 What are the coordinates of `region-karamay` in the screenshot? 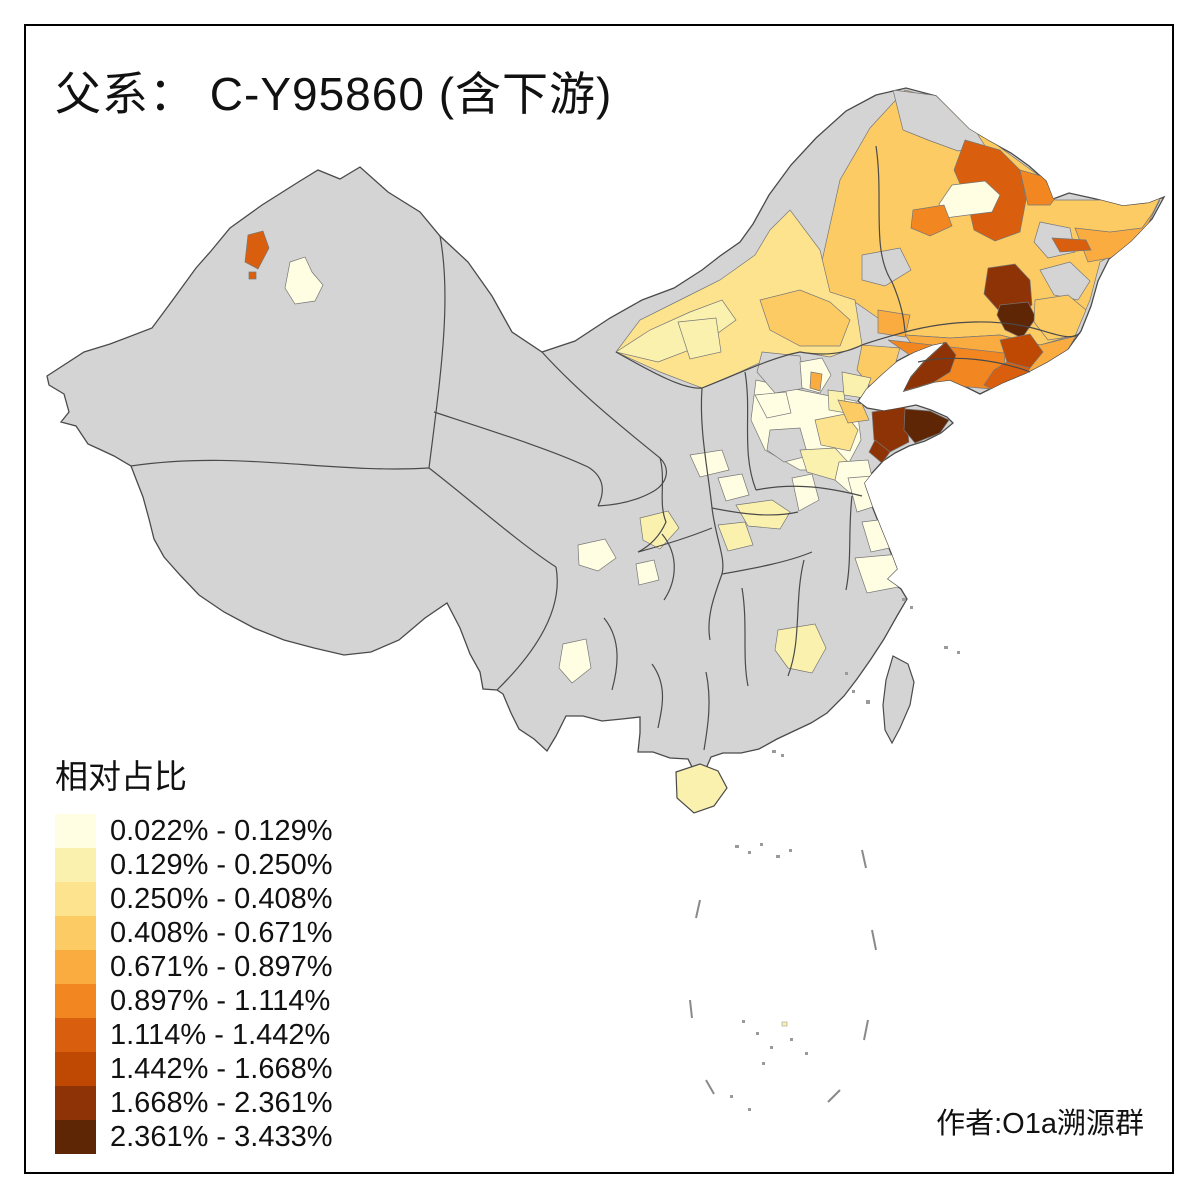 It's located at (257, 250).